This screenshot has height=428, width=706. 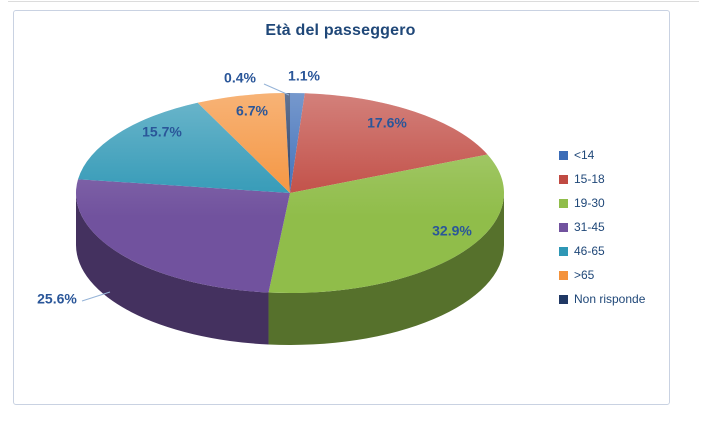 I want to click on data-label-46-65: 15.7%, so click(x=162, y=132).